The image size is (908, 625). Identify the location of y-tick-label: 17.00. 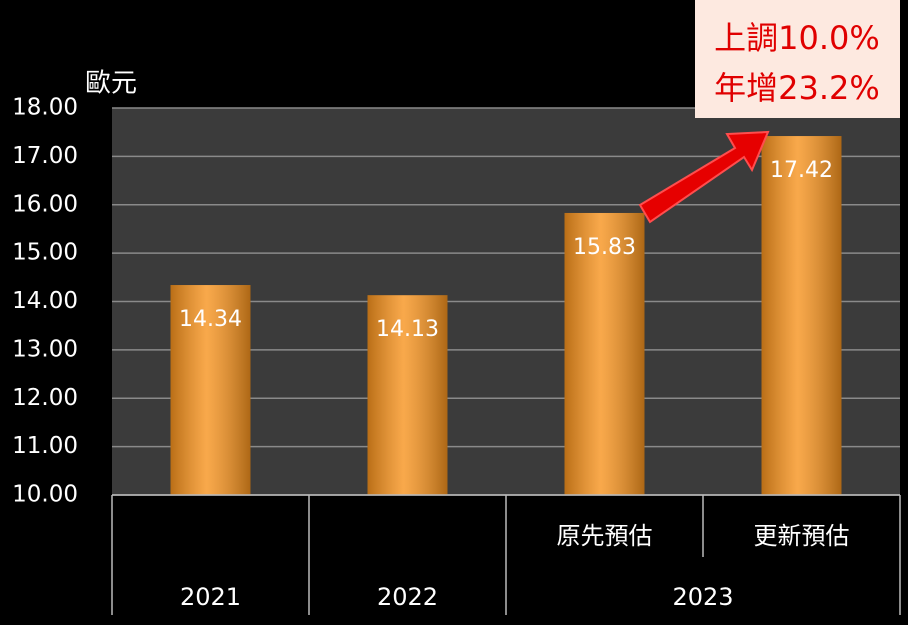
(45, 156).